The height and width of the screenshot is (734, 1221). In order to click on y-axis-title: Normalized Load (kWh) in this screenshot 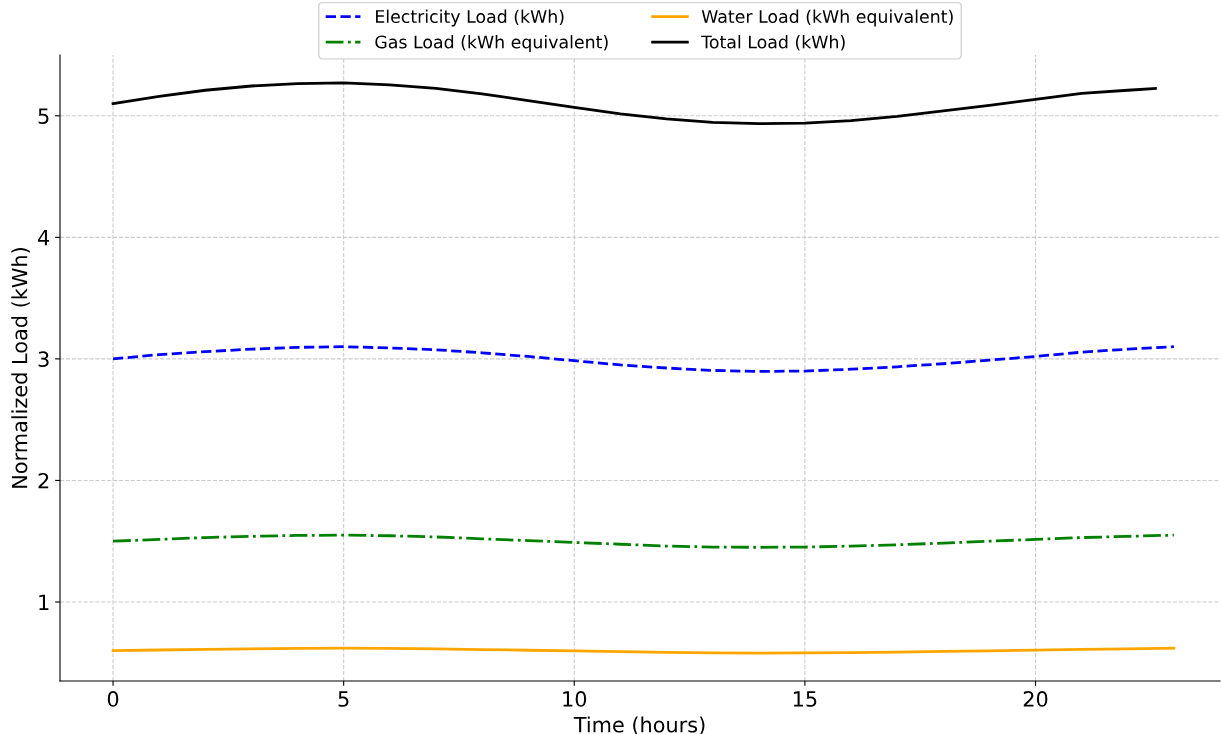, I will do `click(20, 368)`.